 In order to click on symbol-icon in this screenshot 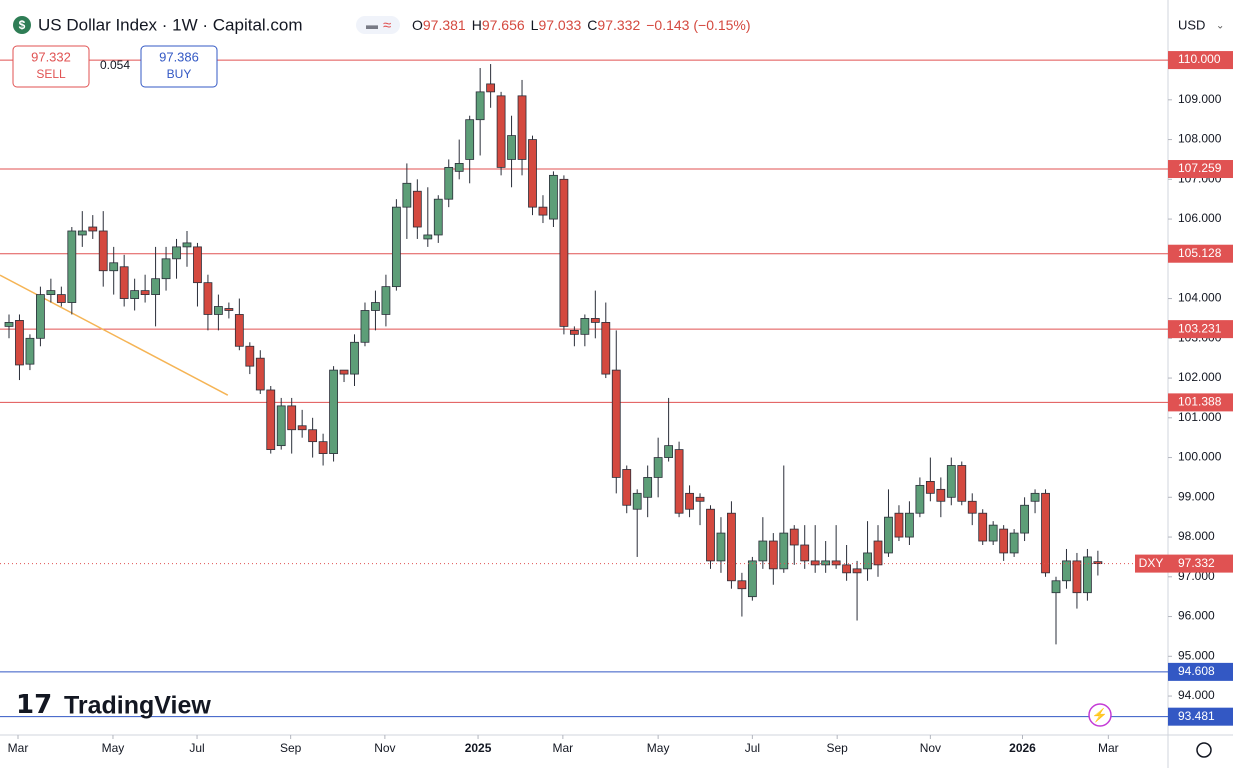, I will do `click(22, 25)`.